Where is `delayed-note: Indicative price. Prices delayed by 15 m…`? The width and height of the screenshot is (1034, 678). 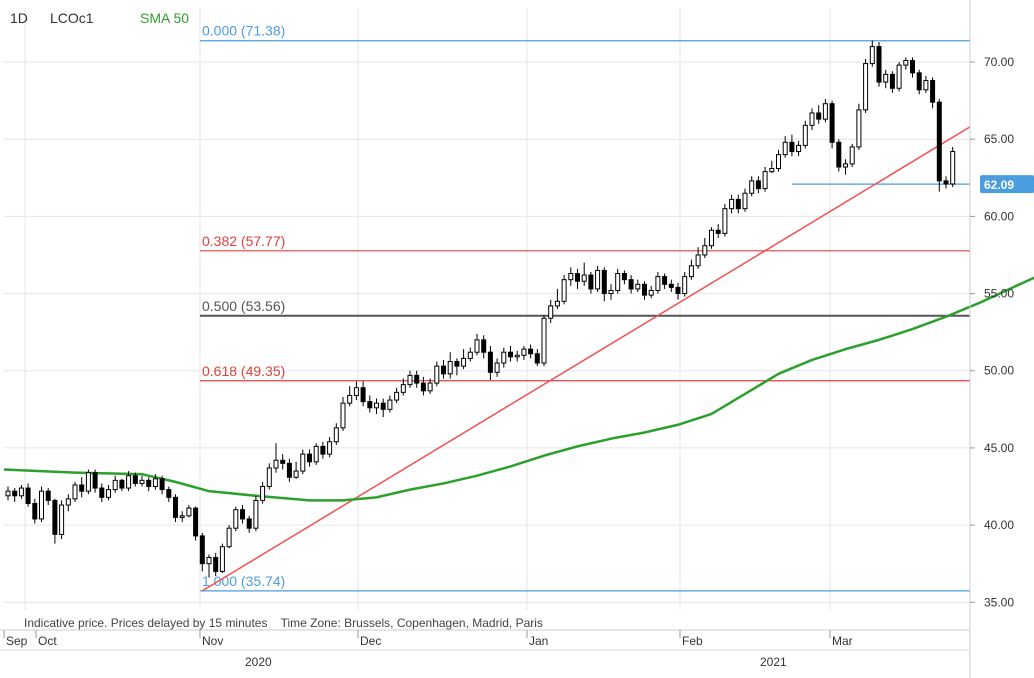
delayed-note: Indicative price. Prices delayed by 15 m… is located at coordinates (283, 623).